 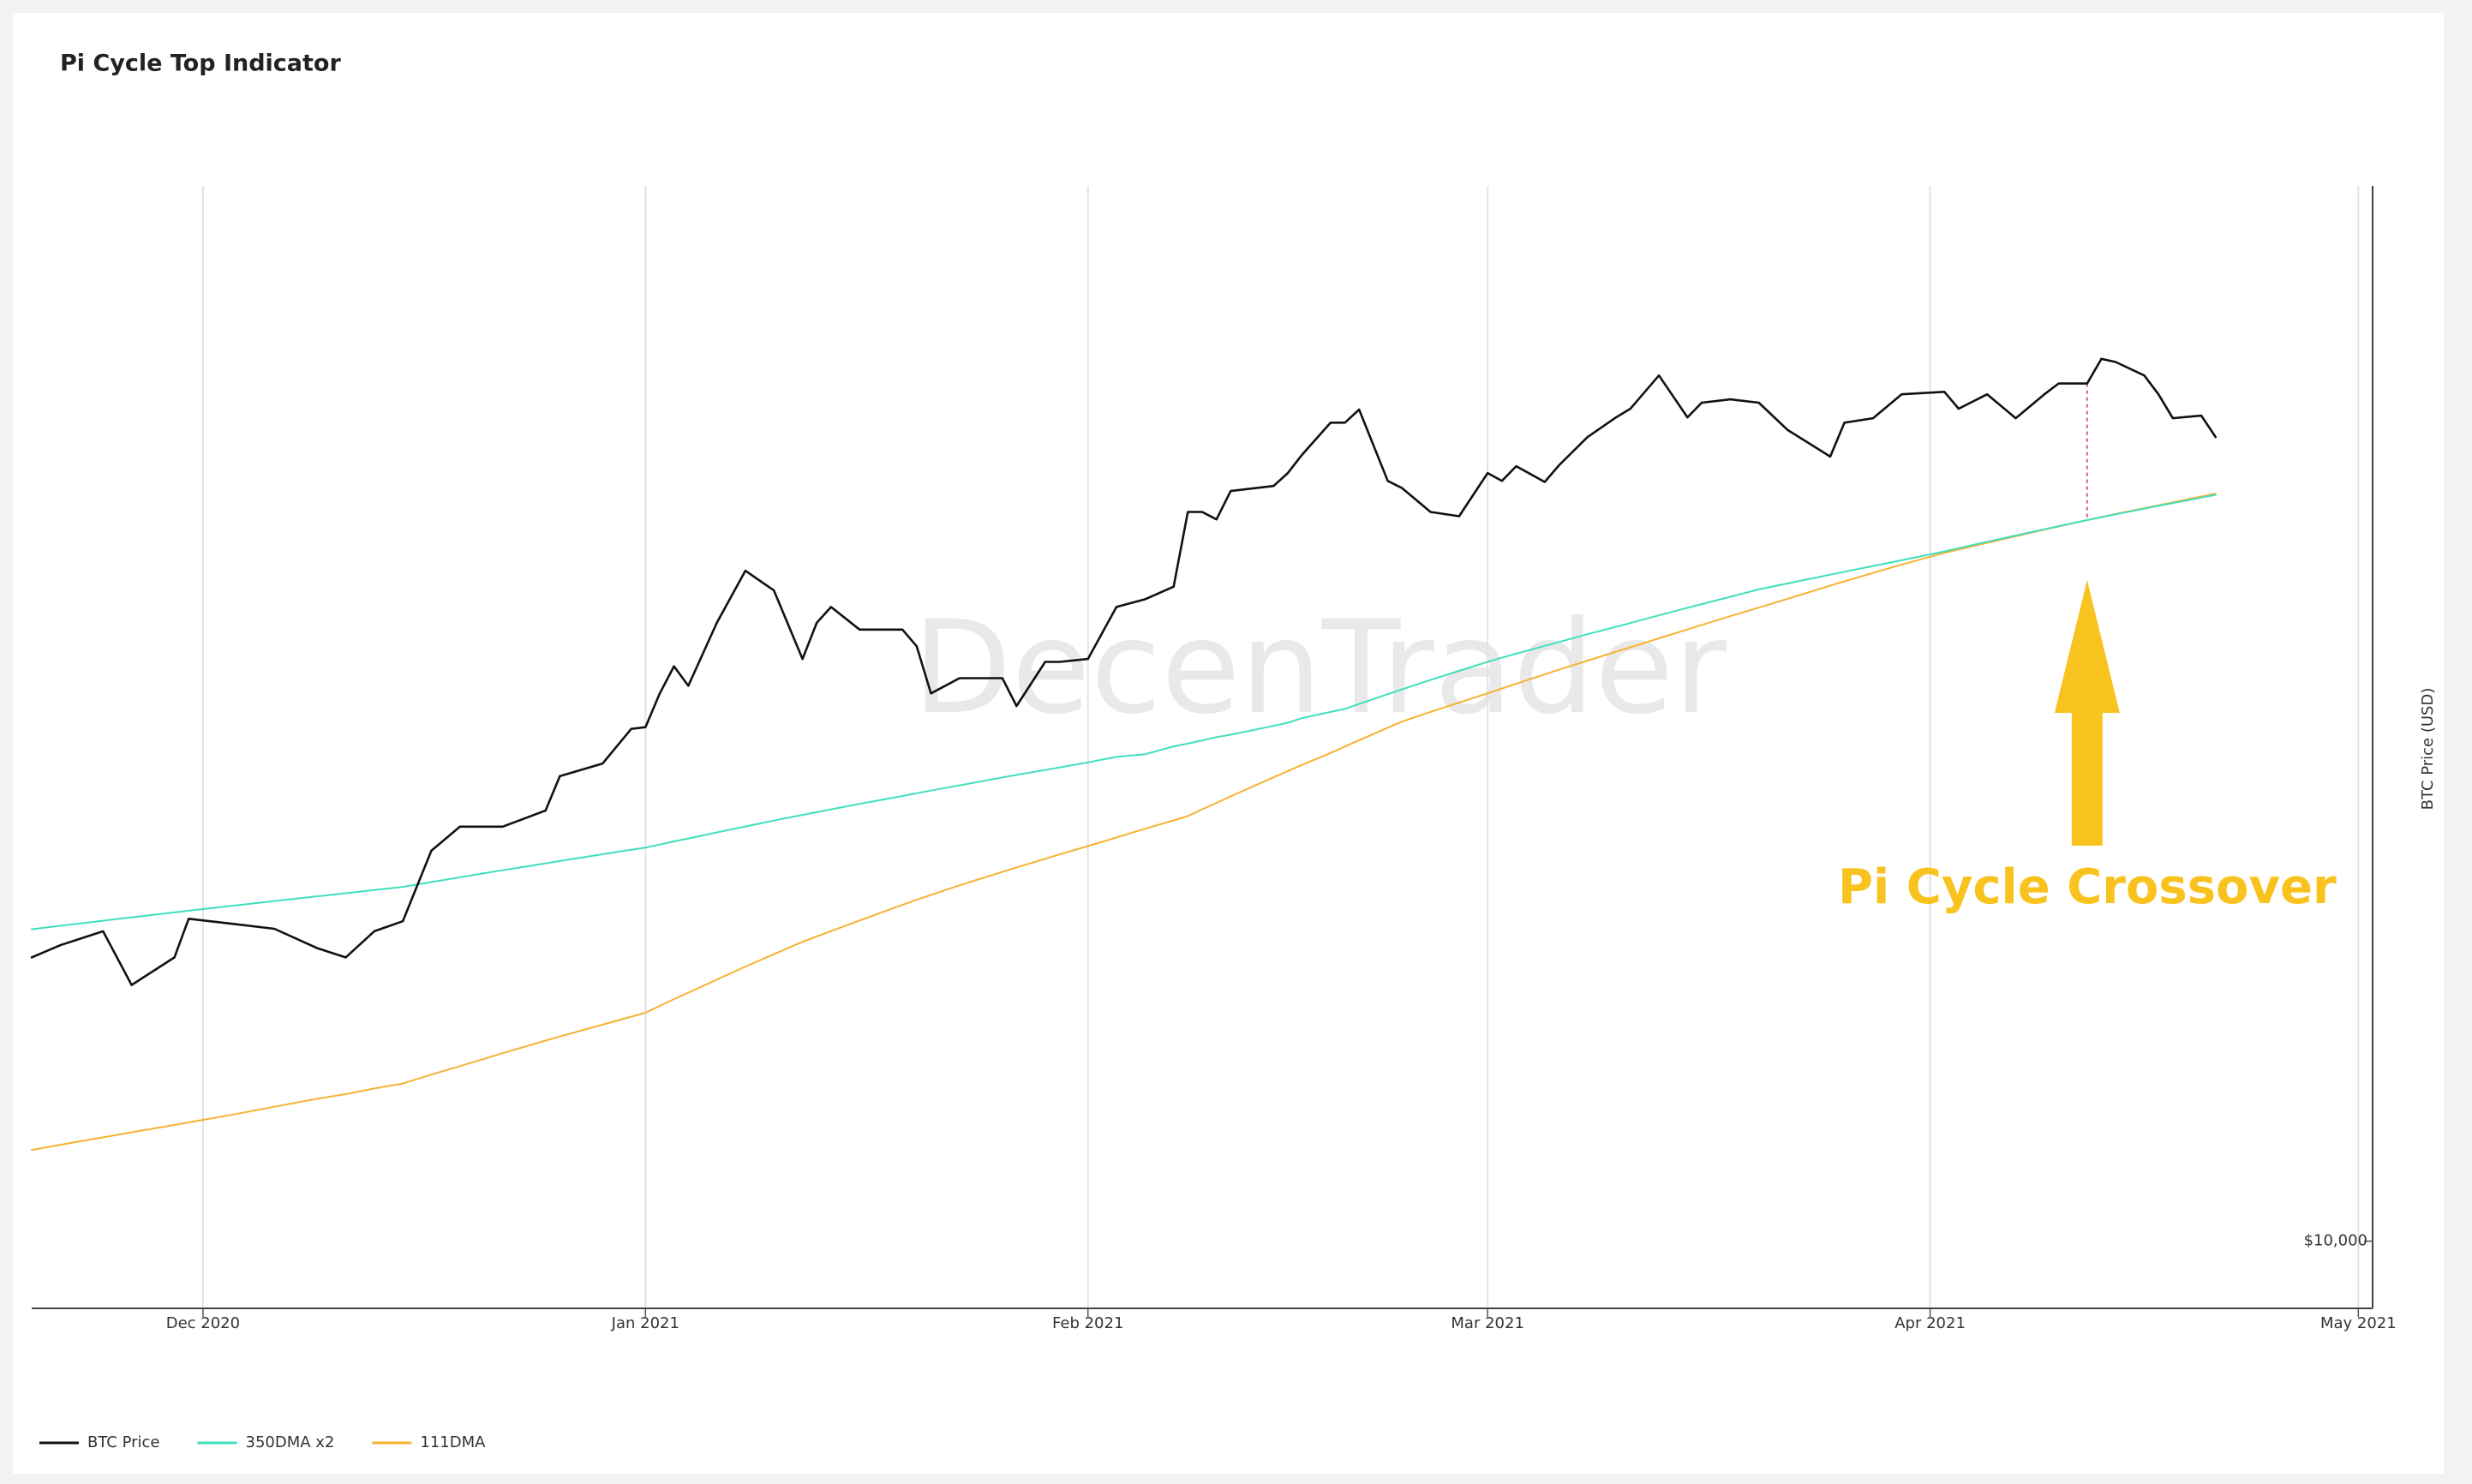 I want to click on x-tick-label: Mar 2021, so click(x=1487, y=1323).